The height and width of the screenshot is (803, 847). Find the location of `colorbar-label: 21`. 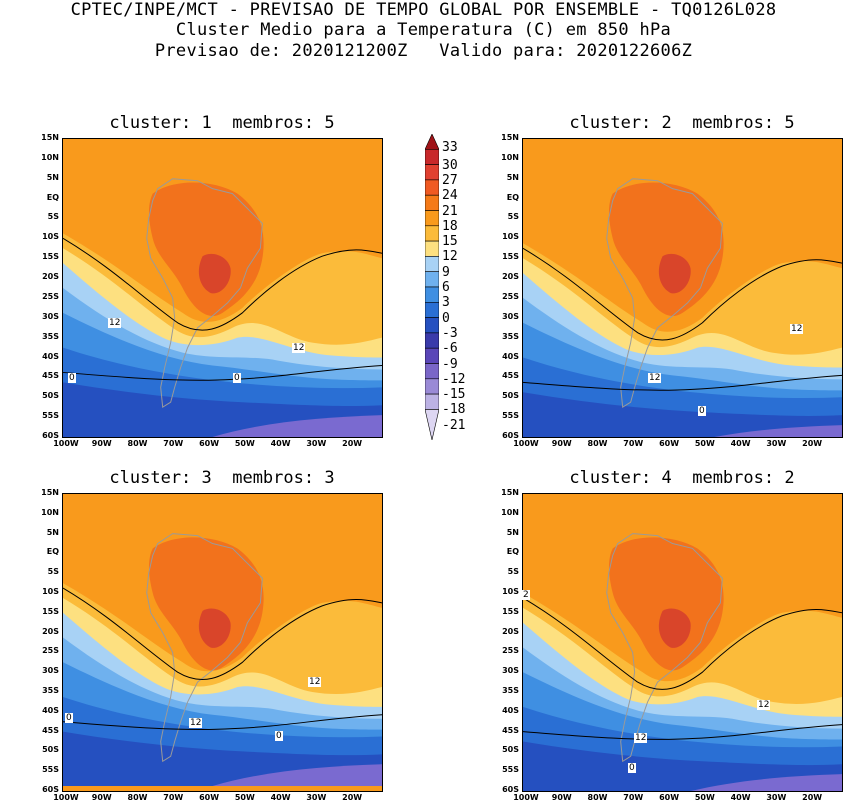

colorbar-label: 21 is located at coordinates (450, 211).